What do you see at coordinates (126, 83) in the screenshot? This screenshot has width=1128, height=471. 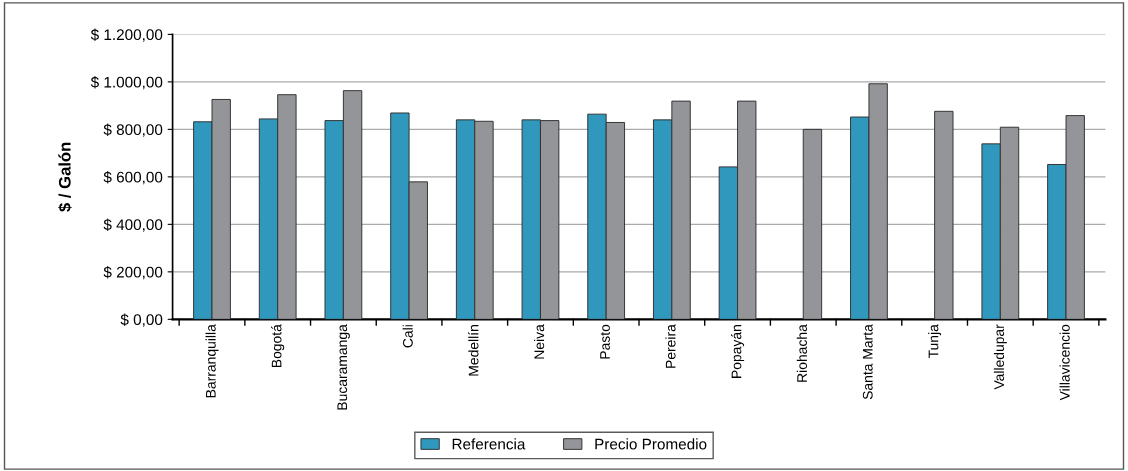 I see `y-tick-label: $ 1.000,00` at bounding box center [126, 83].